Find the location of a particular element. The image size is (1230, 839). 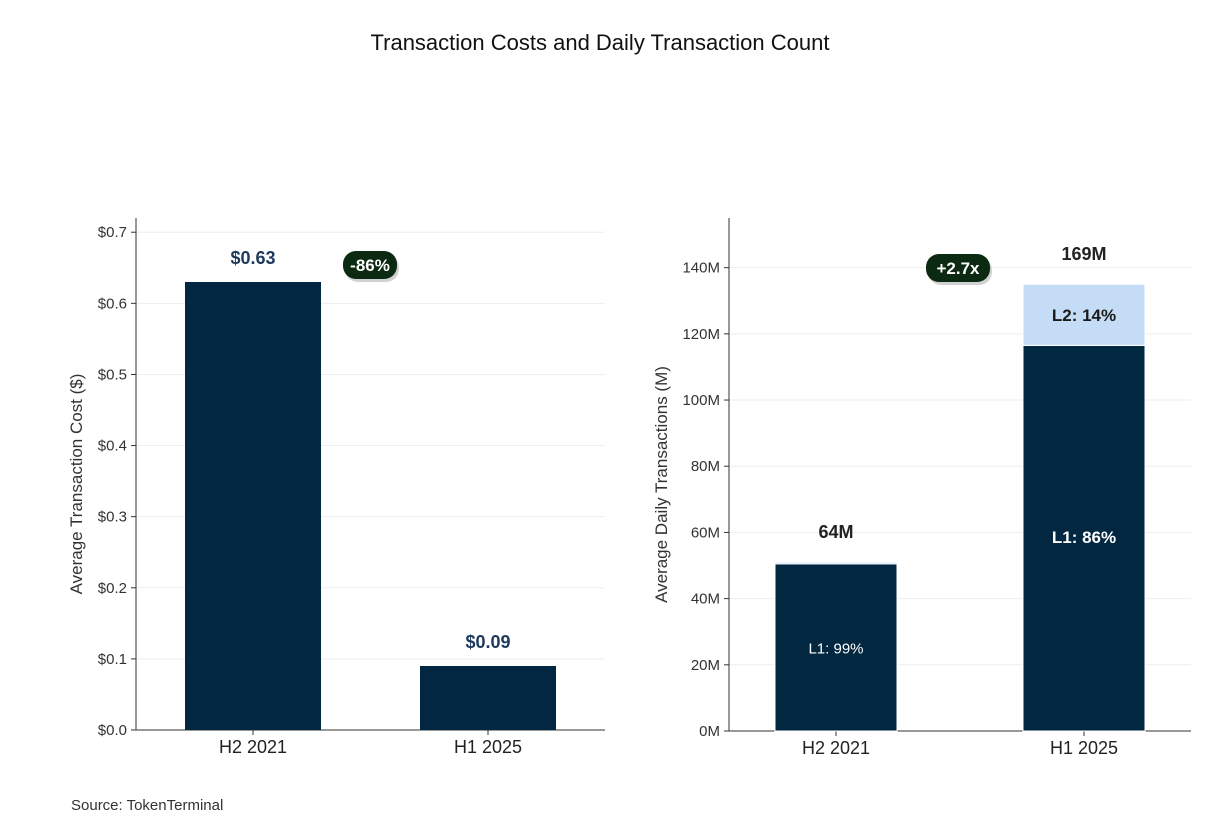

cost-value-label: $0.63 is located at coordinates (252, 258).